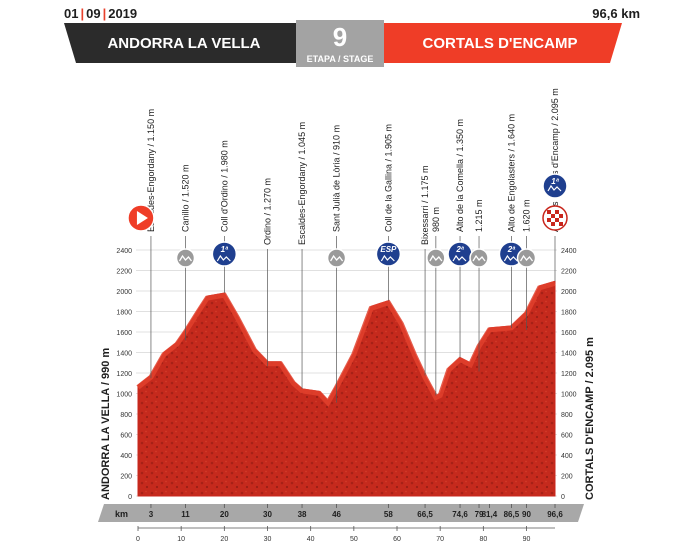 The width and height of the screenshot is (700, 547). I want to click on x-axis: 0 10 20 30 40 50 60 70 80 90, so click(345, 534).